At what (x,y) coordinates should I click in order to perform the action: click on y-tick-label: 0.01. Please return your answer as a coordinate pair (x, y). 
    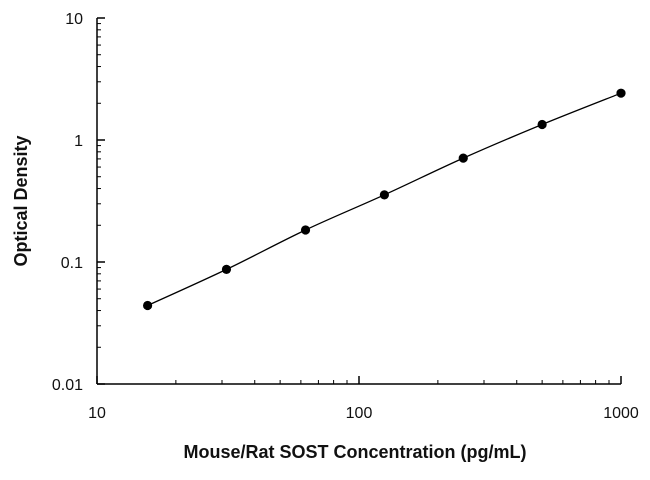
    Looking at the image, I should click on (67, 385).